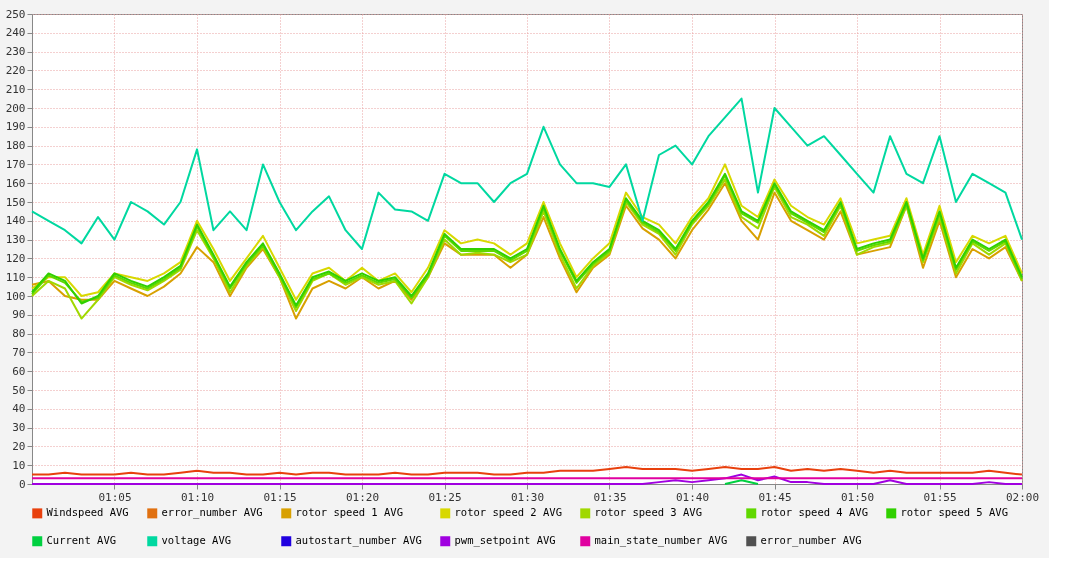 Image resolution: width=1081 pixels, height=569 pixels. Describe the element at coordinates (15, 221) in the screenshot. I see `y-tick-label: 140` at that location.